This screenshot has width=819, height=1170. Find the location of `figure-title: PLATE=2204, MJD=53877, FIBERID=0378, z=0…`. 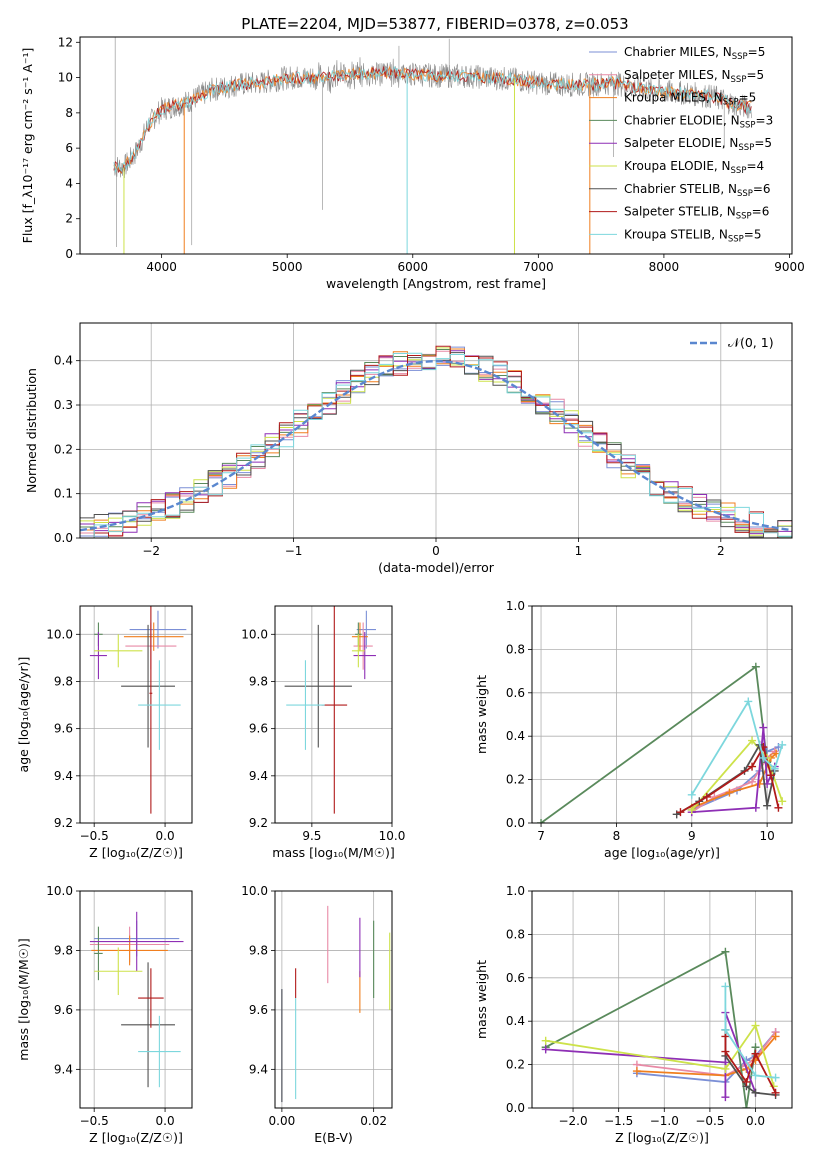

figure-title: PLATE=2204, MJD=53877, FIBERID=0378, z=0… is located at coordinates (434, 24).